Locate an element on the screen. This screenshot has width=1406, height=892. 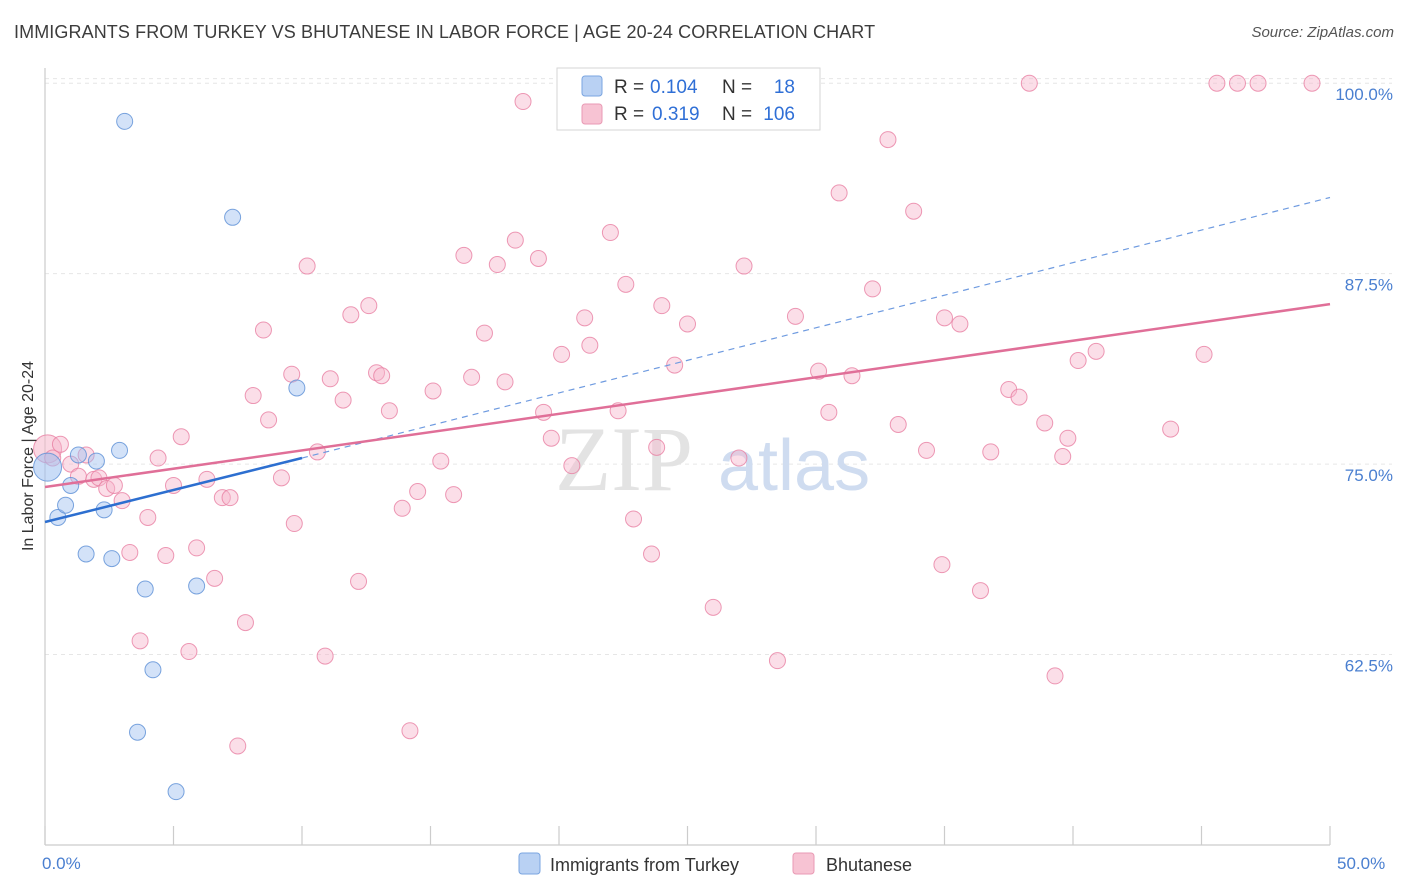
legend-swatch-bhutanese is located at coordinates (592, 114).